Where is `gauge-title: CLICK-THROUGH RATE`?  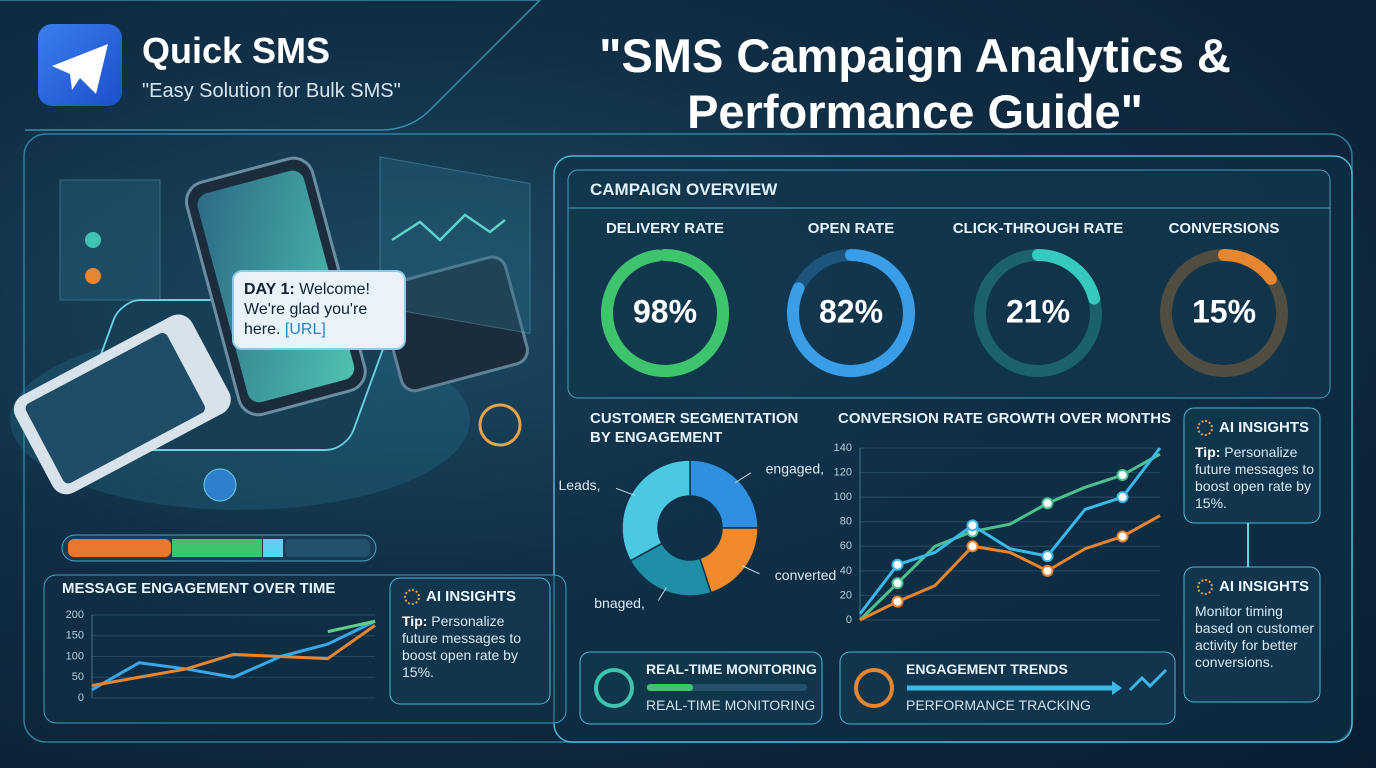
gauge-title: CLICK-THROUGH RATE is located at coordinates (1038, 228).